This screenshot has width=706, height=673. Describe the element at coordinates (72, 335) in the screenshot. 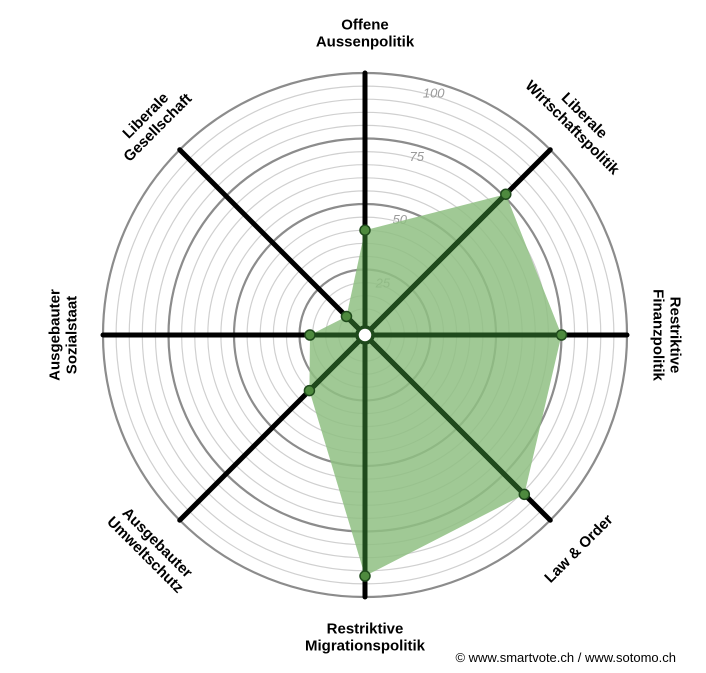

I see `axis-label: Sozialstaat` at that location.